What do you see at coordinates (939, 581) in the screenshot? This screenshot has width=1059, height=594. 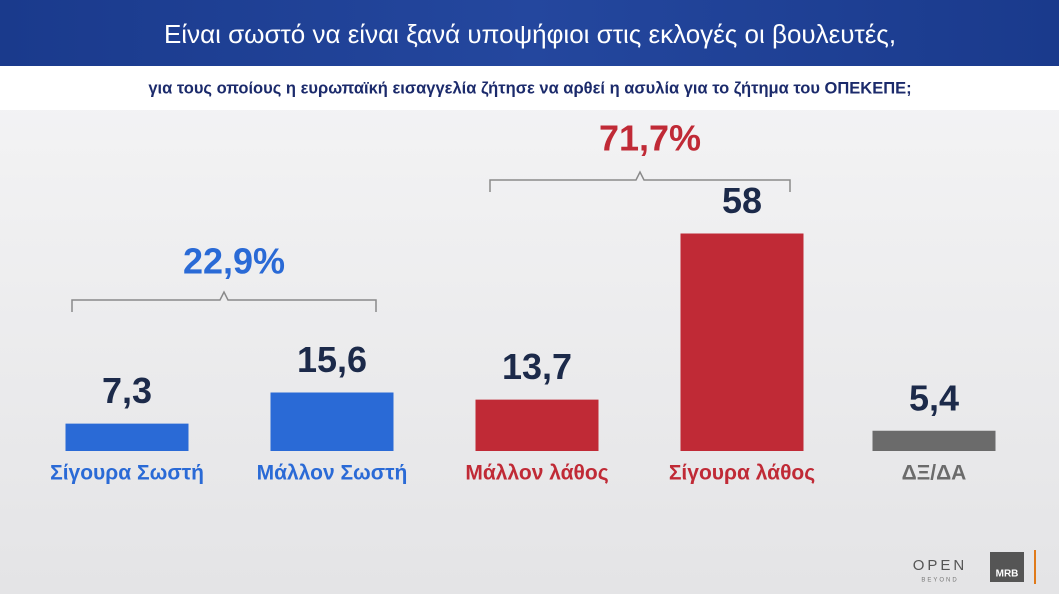 I see `logo: BEYOND` at bounding box center [939, 581].